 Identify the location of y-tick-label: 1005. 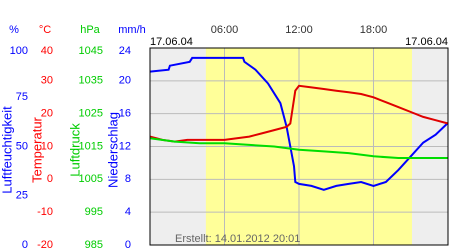
(91, 179).